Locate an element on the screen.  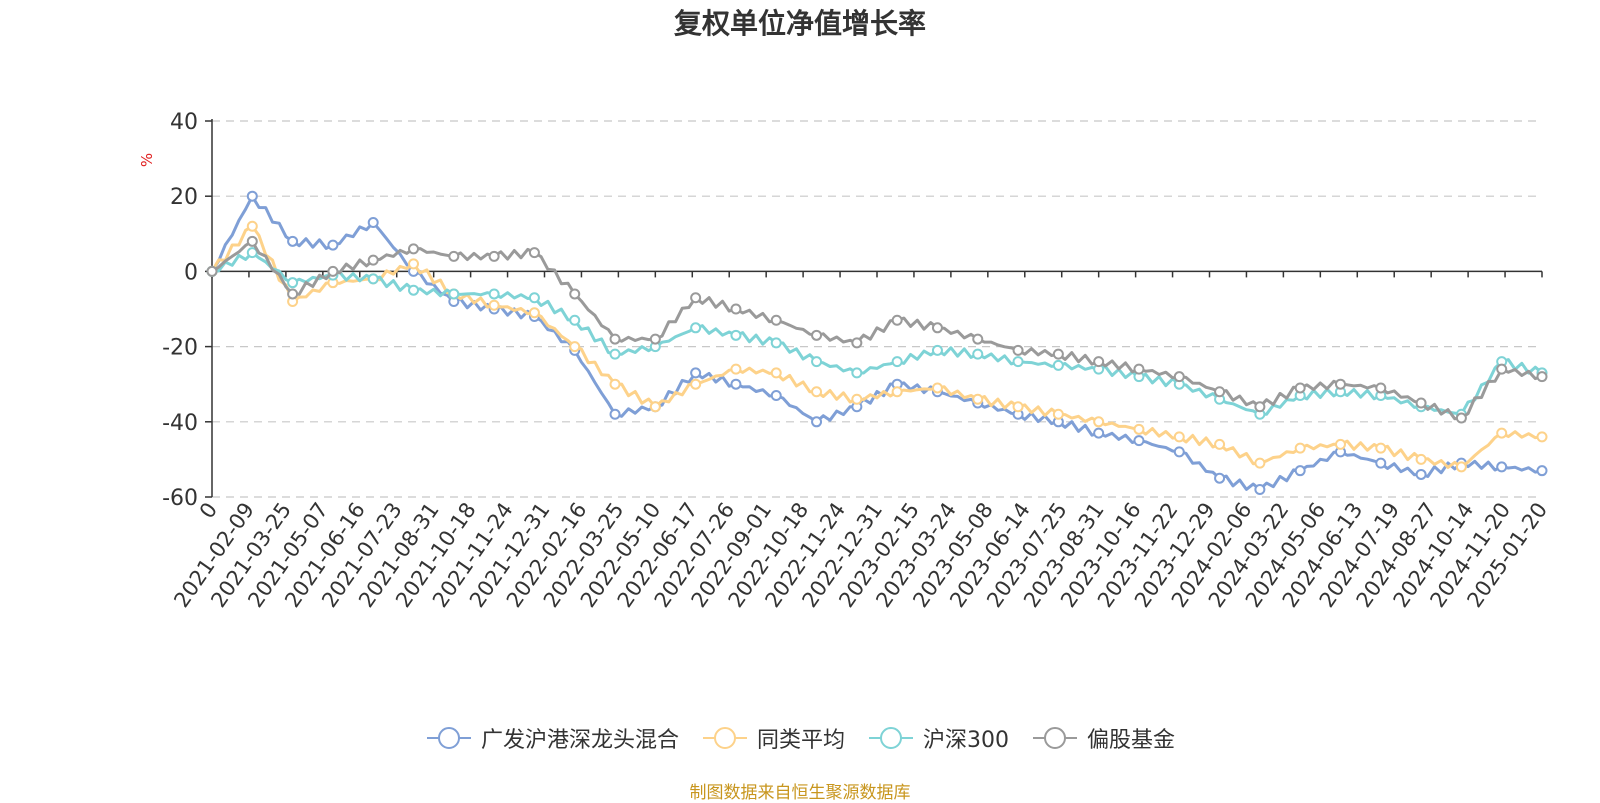
legend-item-equity-fund: 偏股基金 is located at coordinates (1103, 738).